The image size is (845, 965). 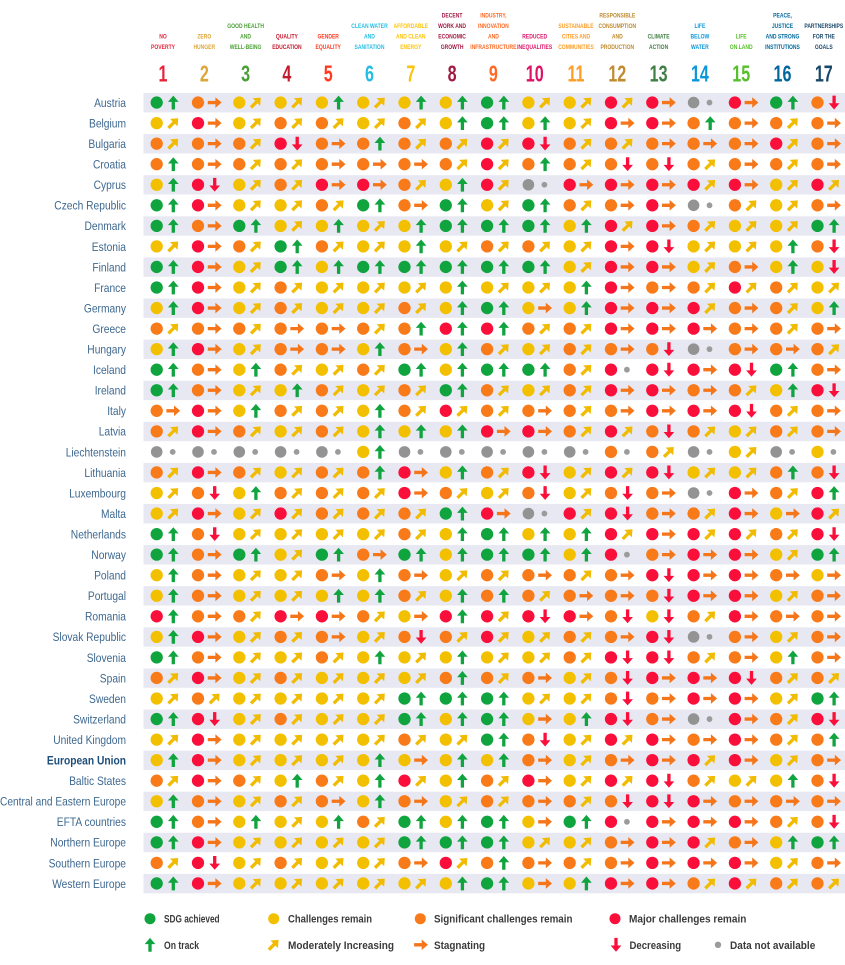 I want to click on svg-text: HUNGER, so click(x=204, y=47).